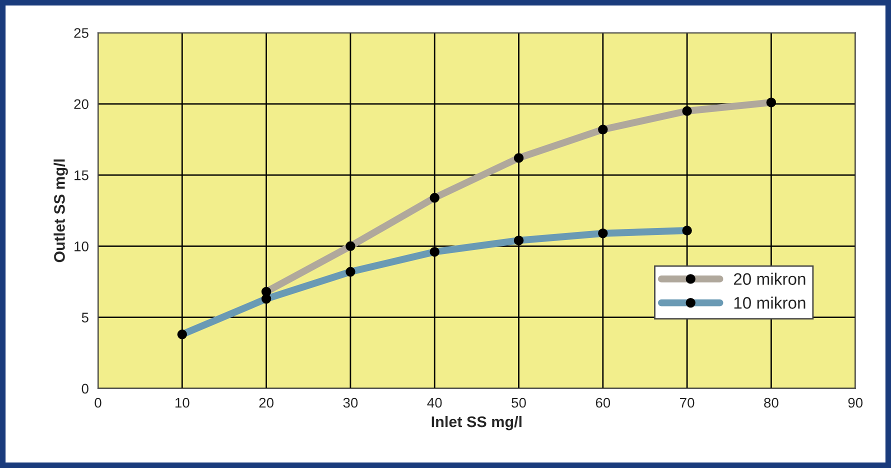 The height and width of the screenshot is (468, 891). What do you see at coordinates (81, 104) in the screenshot?
I see `y-tick-label: 20` at bounding box center [81, 104].